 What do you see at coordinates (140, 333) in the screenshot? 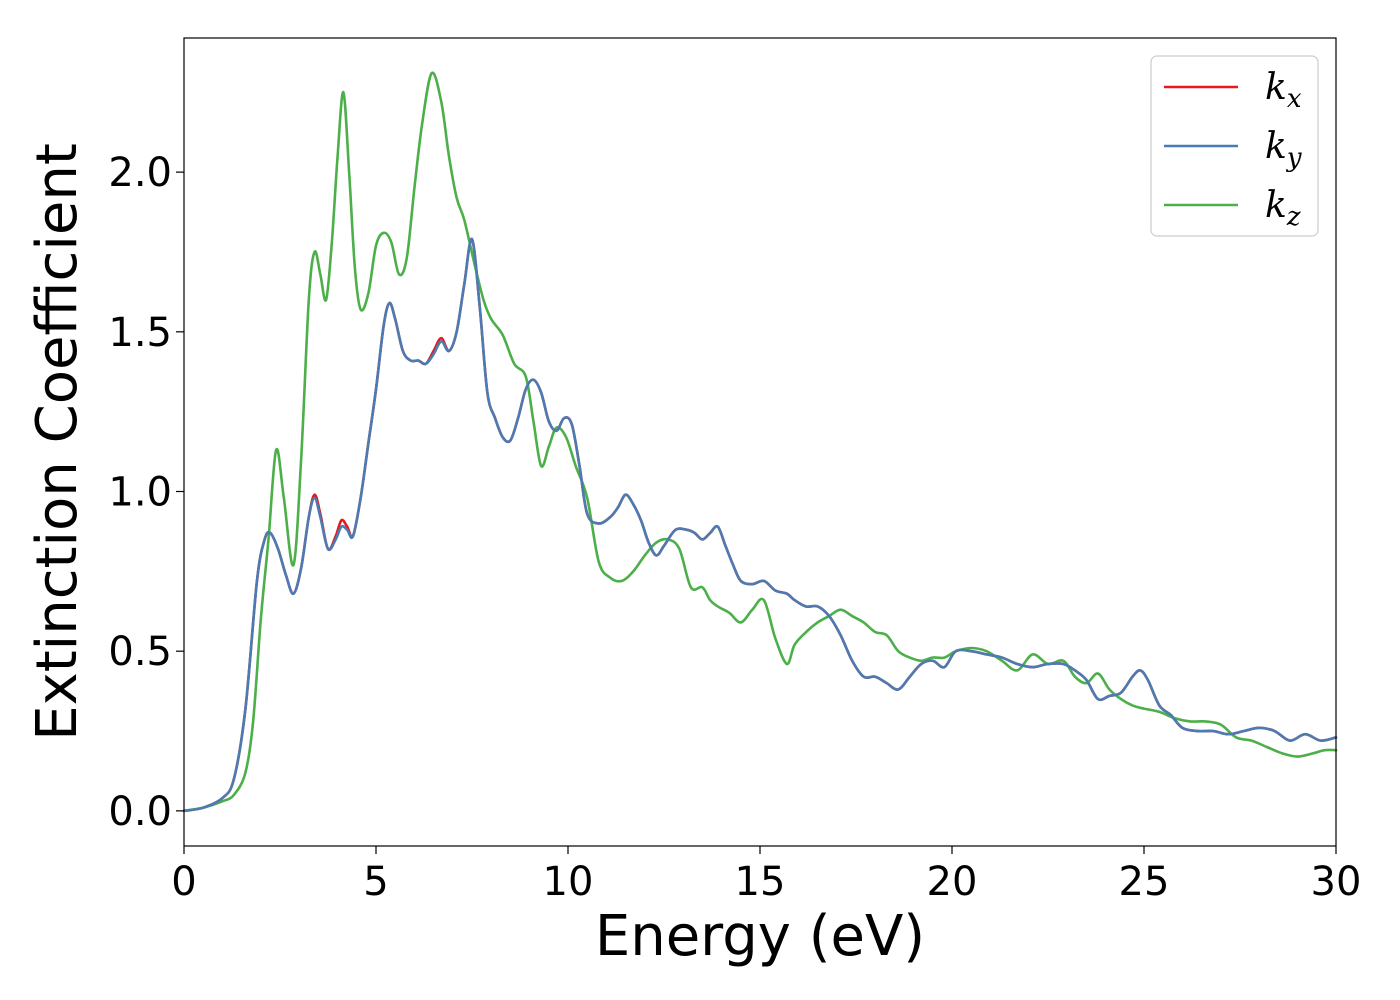
I see `y-tick-label: 1.5` at bounding box center [140, 333].